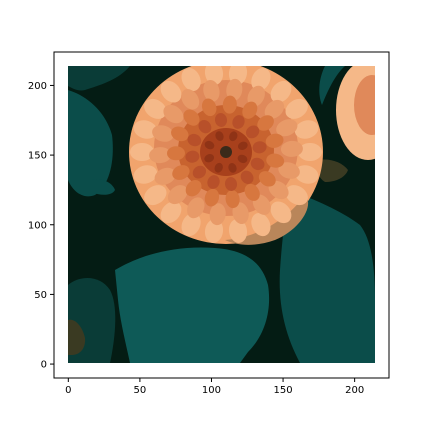 This screenshot has height=436, width=432. What do you see at coordinates (37, 225) in the screenshot?
I see `y-tick-label: 100` at bounding box center [37, 225].